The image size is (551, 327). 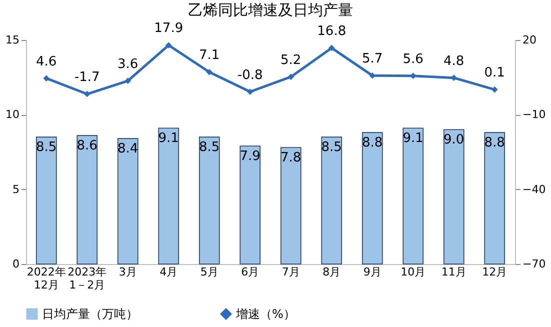 What do you see at coordinates (16, 264) in the screenshot?
I see `y-tick-label: 0` at bounding box center [16, 264].